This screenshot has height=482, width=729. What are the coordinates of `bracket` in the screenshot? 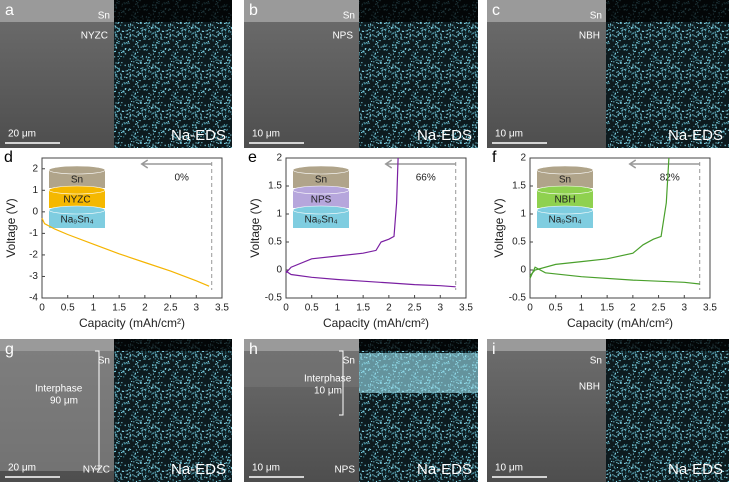 It's located at (341, 383).